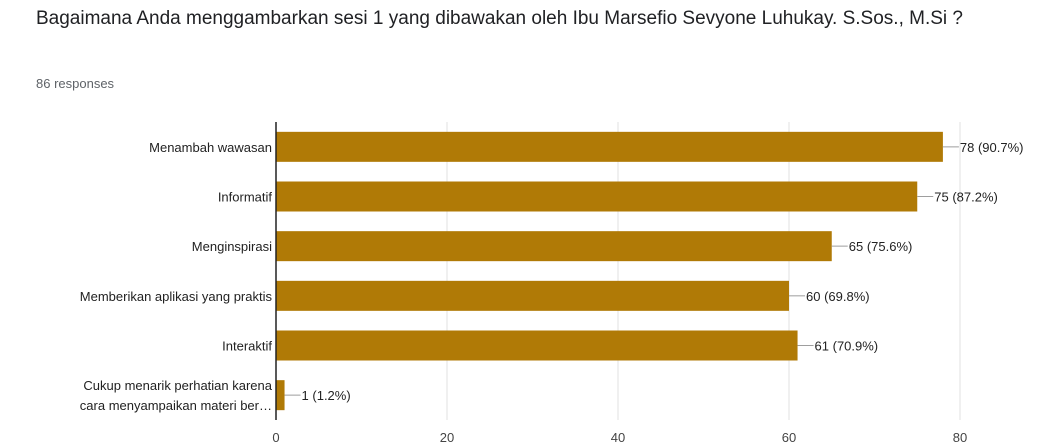  Describe the element at coordinates (177, 385) in the screenshot. I see `category-label-5-line-0: Cukup menarik perhatian karena` at that location.